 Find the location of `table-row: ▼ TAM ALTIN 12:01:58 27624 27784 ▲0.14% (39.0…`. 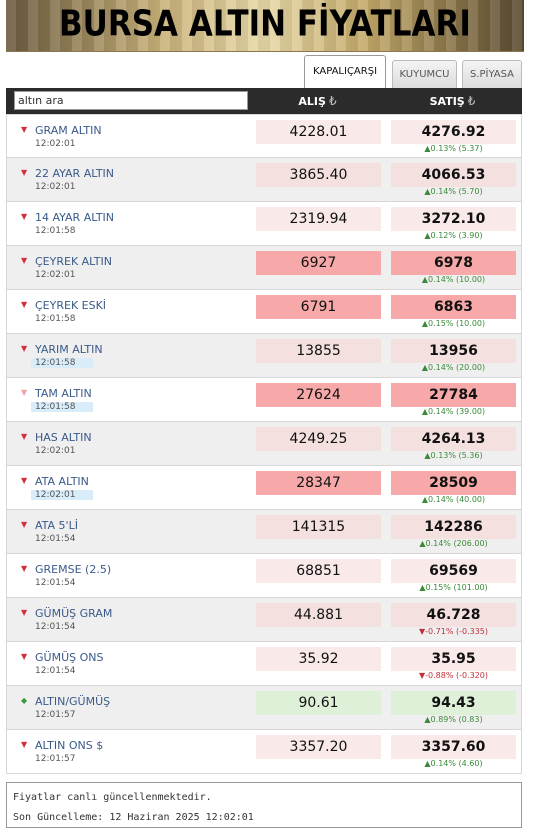

table-row: ▼ TAM ALTIN 12:01:58 27624 27784 ▲0.14% (39.0… is located at coordinates (264, 400).